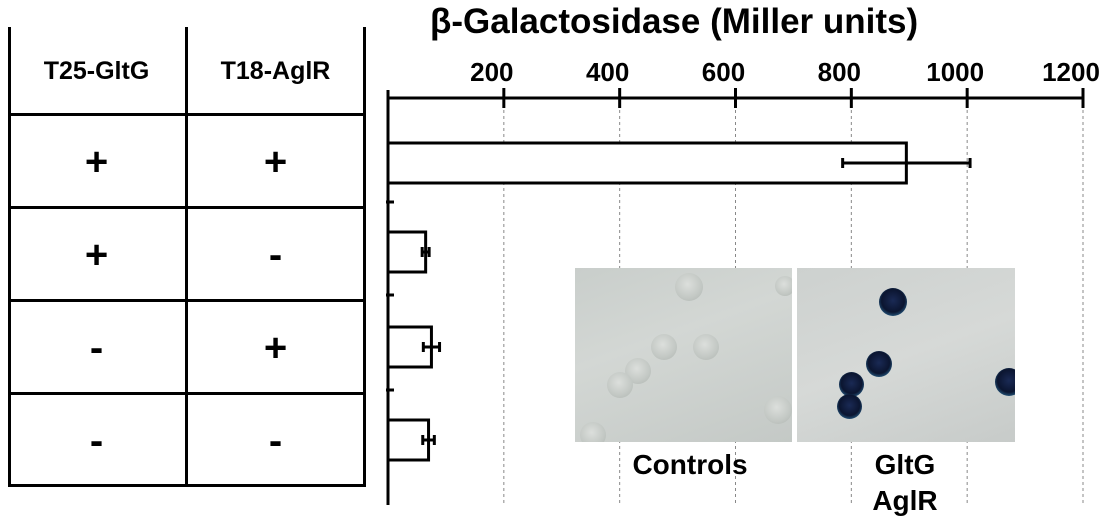 This screenshot has height=531, width=1119. Describe the element at coordinates (905, 464) in the screenshot. I see `gltg-label: GltG` at that location.